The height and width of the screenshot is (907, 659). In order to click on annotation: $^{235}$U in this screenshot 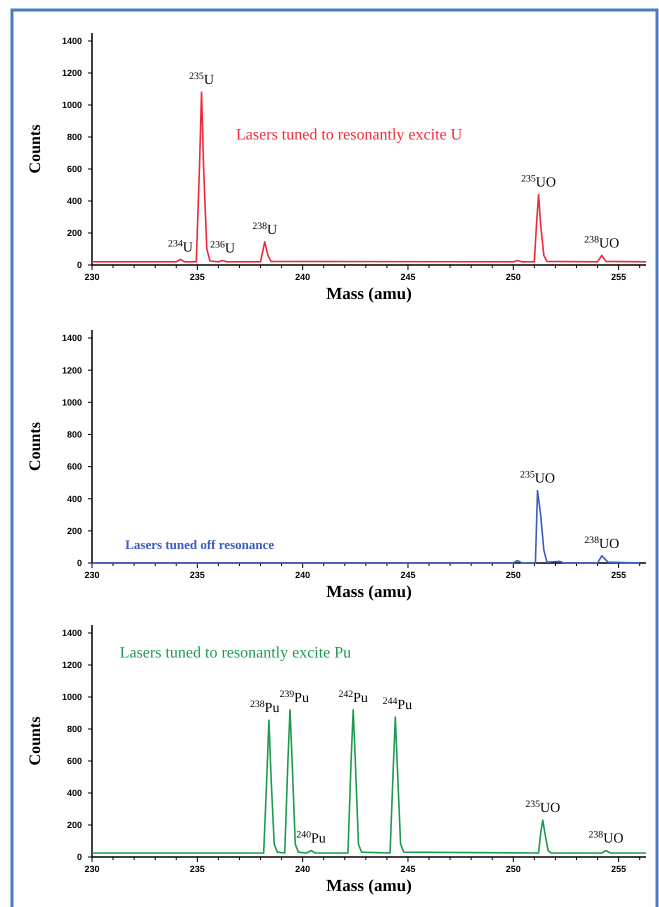, I will do `click(201, 79)`.